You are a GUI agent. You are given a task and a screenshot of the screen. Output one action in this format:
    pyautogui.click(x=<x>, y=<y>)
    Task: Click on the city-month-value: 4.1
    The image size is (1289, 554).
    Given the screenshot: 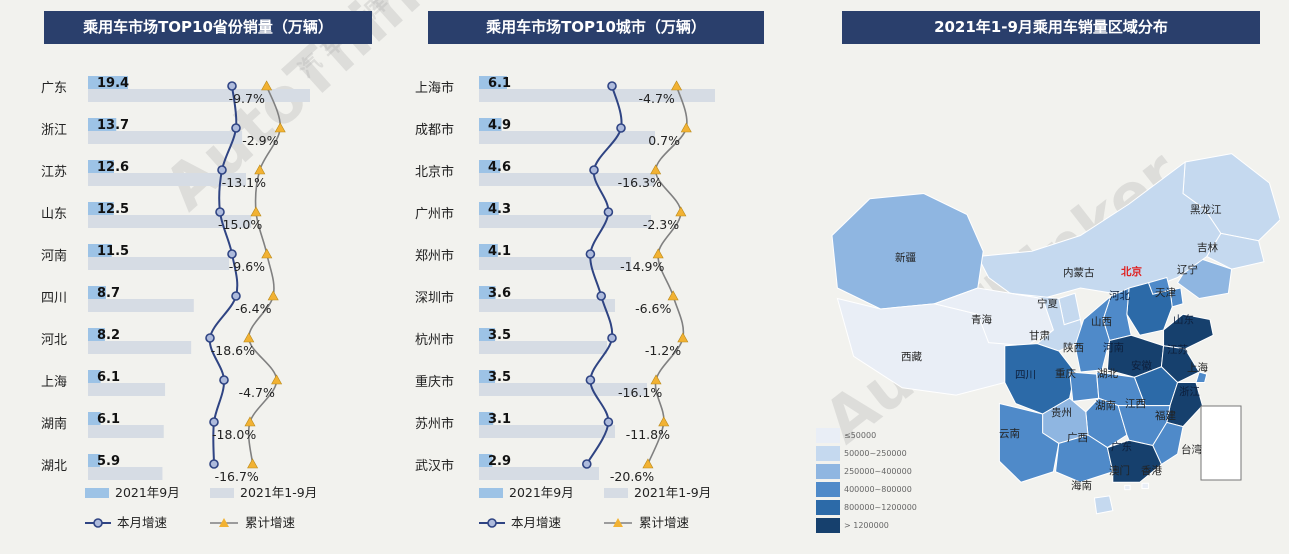 What is the action you would take?
    pyautogui.click(x=499, y=251)
    